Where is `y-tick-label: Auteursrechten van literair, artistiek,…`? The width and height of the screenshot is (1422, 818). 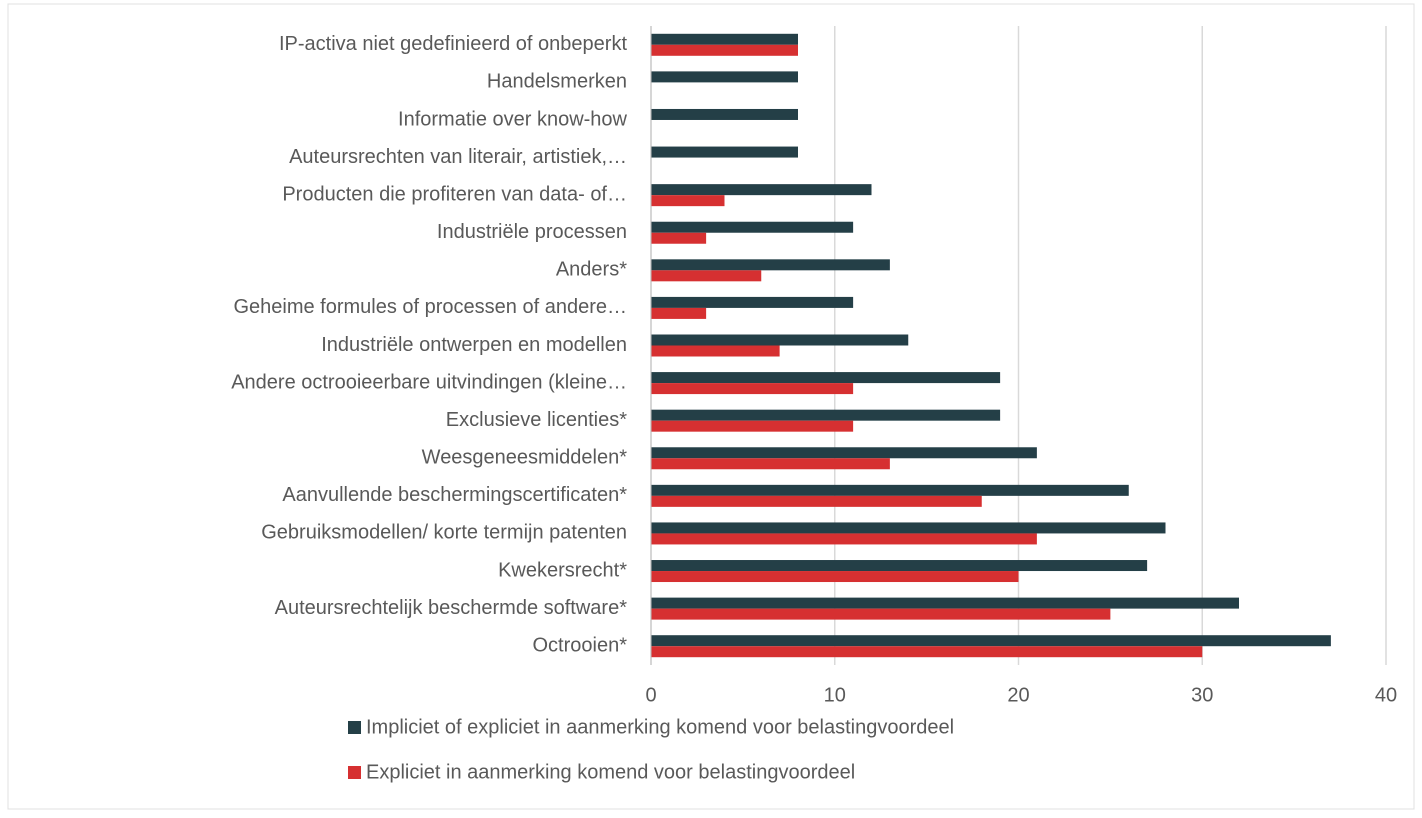
y-tick-label: Auteursrechten van literair, artistiek,… is located at coordinates (458, 157).